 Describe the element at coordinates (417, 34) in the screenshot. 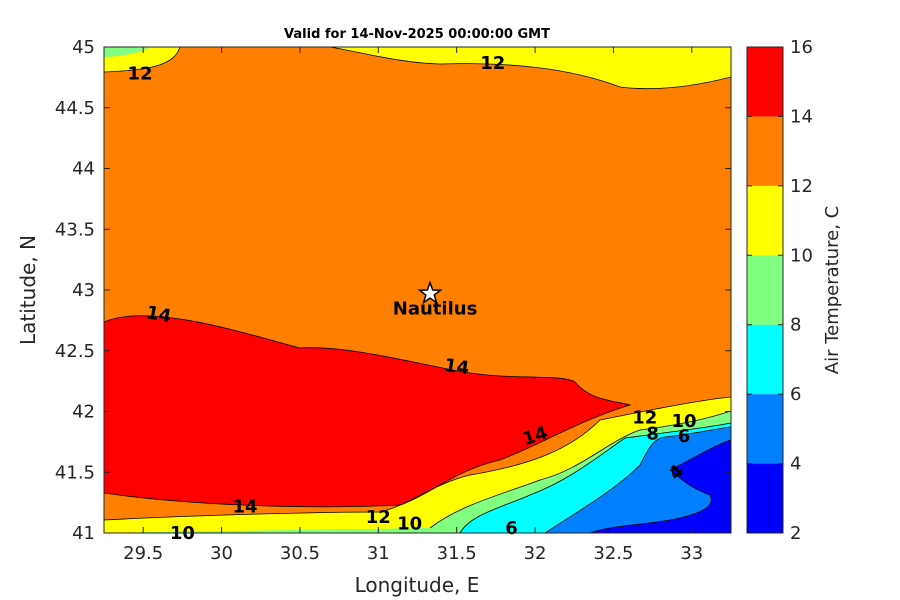

I see `plot-title: Valid for 14-Nov-2025 00:00:00 GMT` at that location.